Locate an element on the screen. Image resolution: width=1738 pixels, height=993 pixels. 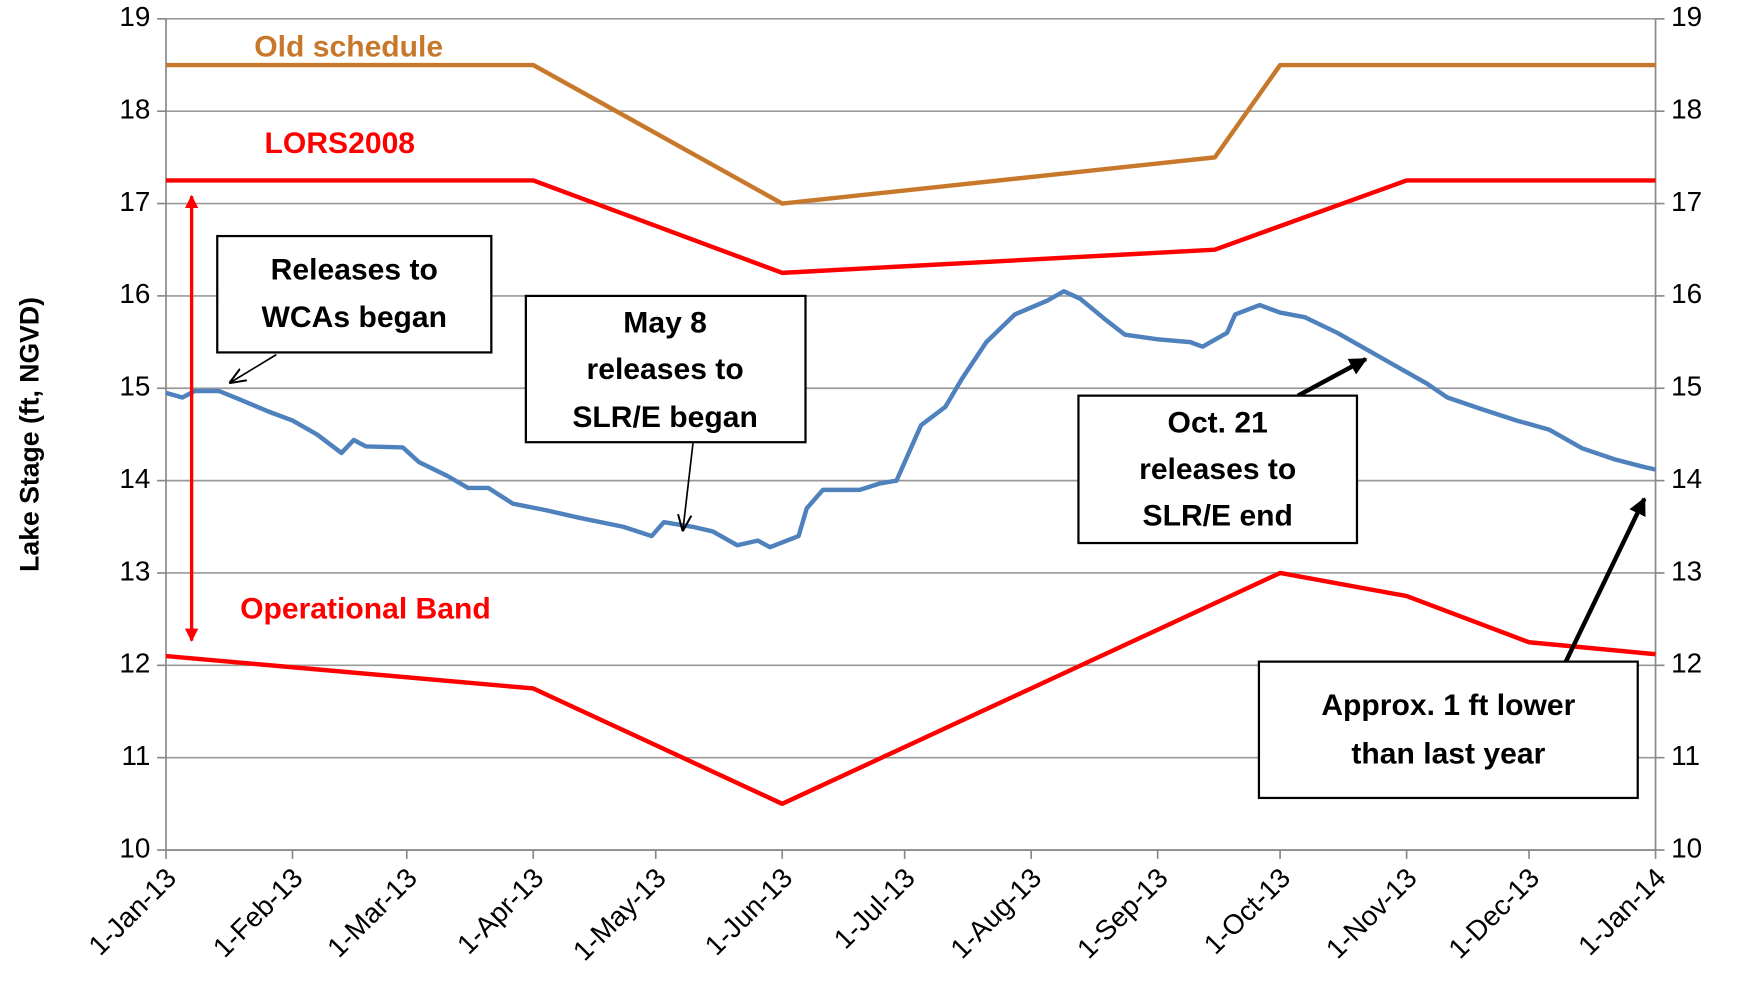
annotation-text: SLR/E began is located at coordinates (665, 417).